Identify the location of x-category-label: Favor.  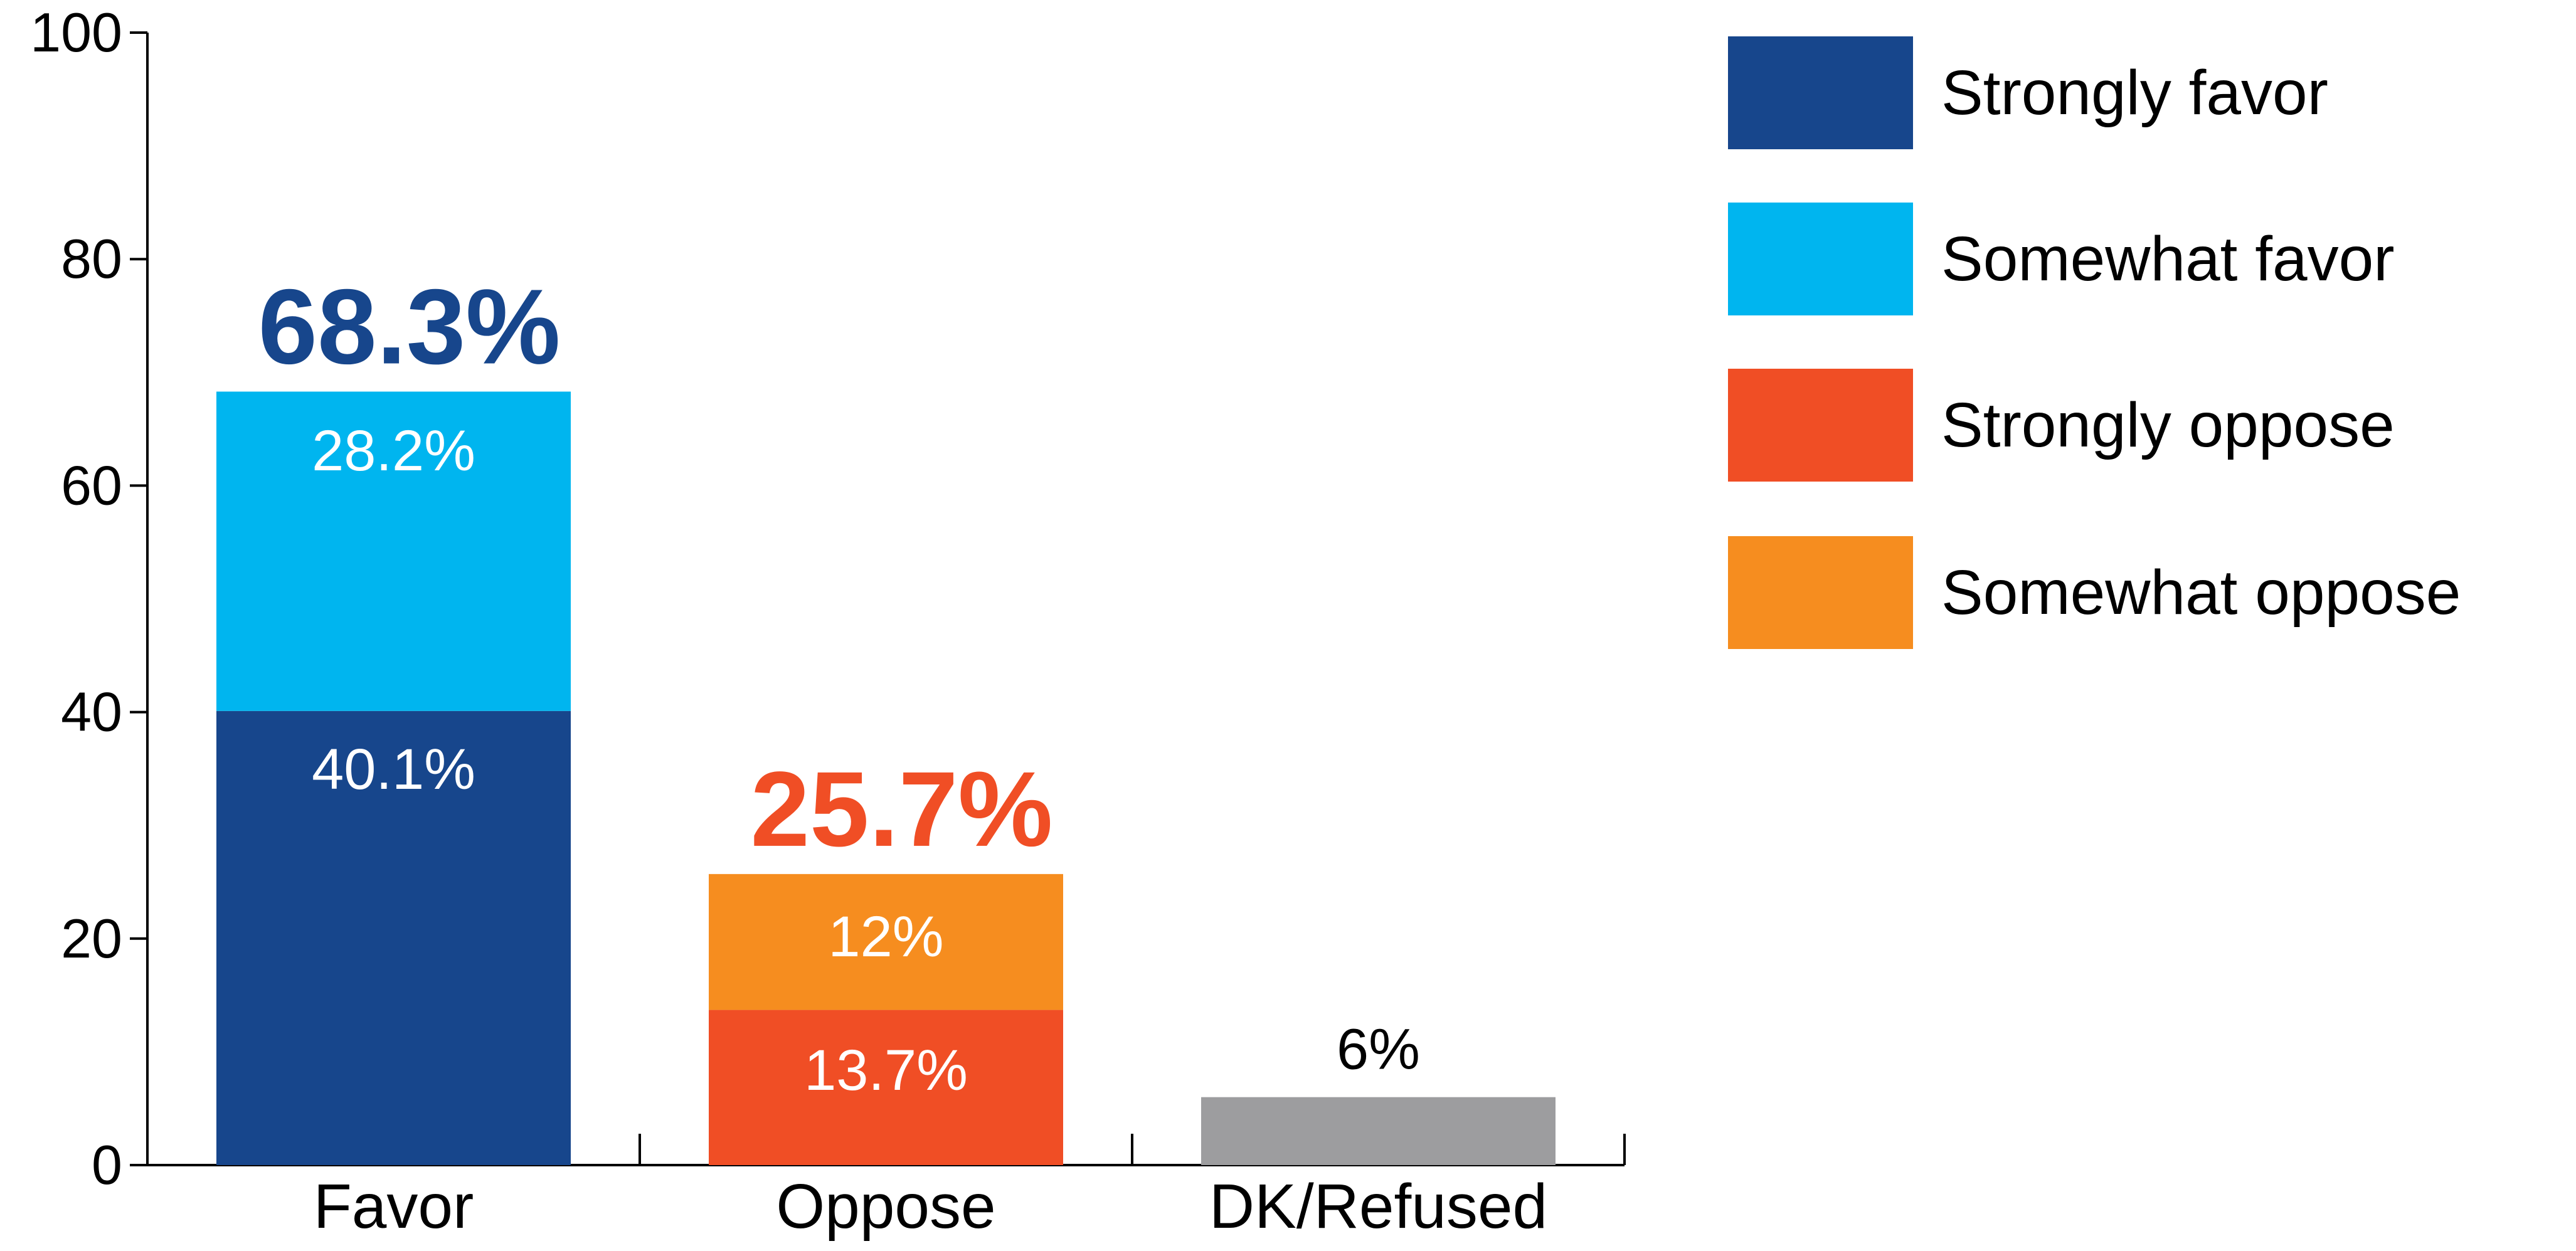
(394, 1206).